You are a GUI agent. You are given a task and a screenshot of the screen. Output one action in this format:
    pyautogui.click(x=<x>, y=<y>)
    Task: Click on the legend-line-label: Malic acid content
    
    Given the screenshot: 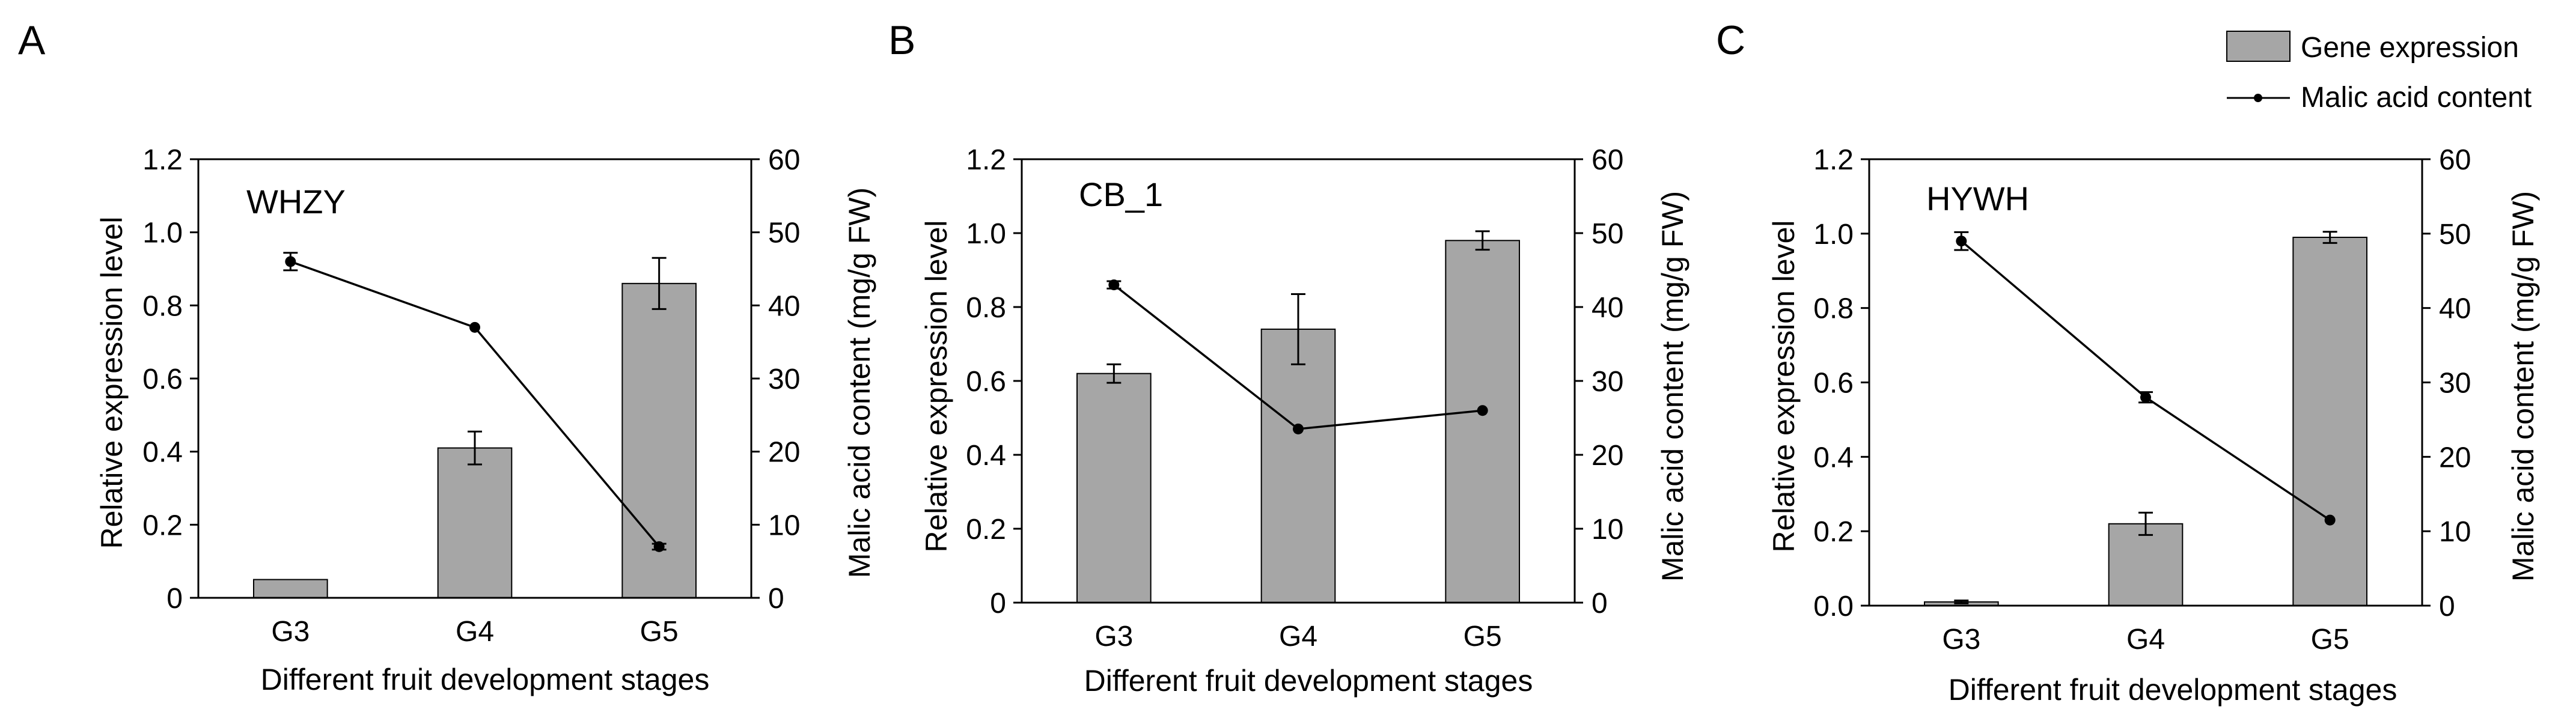 What is the action you would take?
    pyautogui.click(x=2416, y=98)
    